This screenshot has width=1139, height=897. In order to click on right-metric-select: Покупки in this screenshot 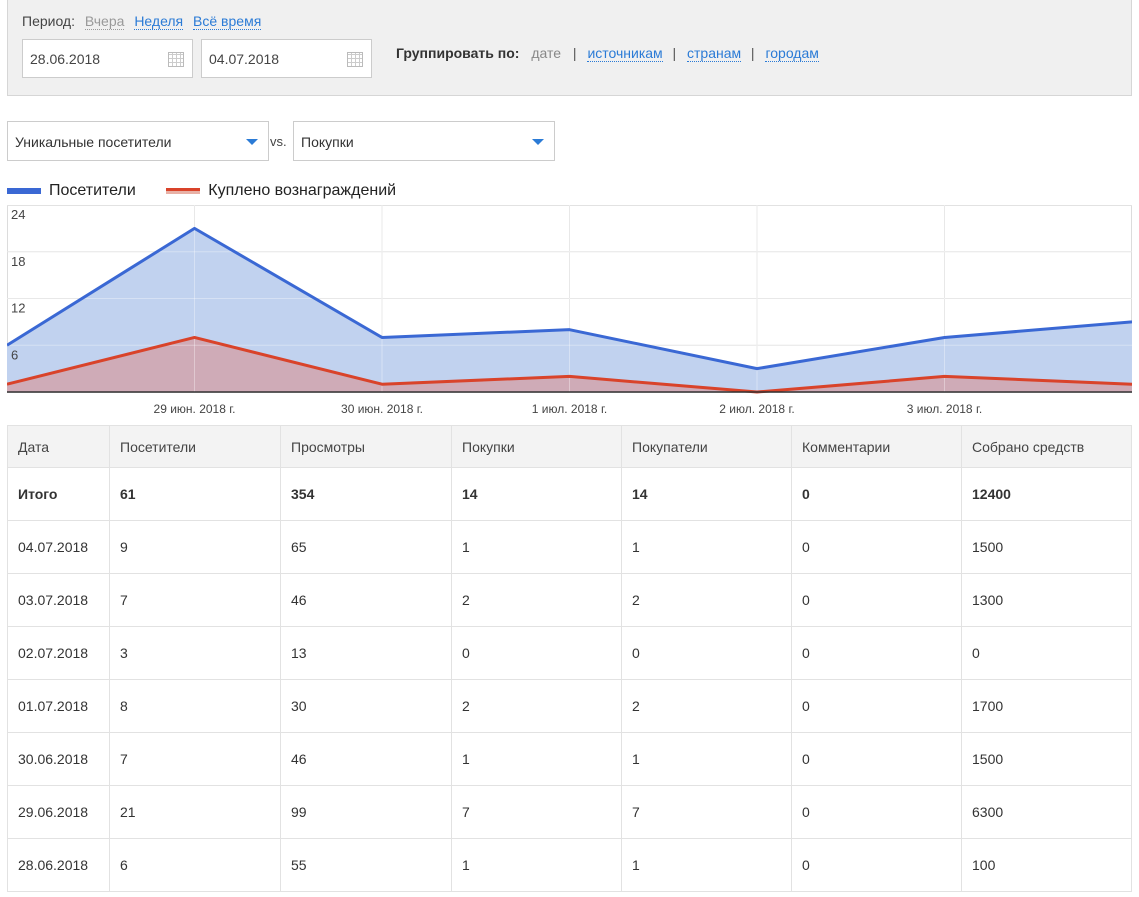, I will do `click(424, 141)`.